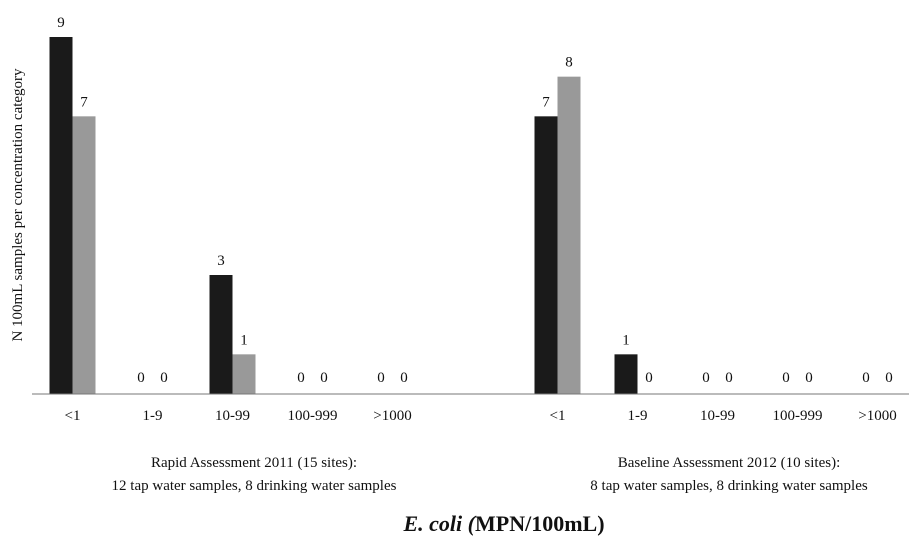 This screenshot has height=539, width=909. I want to click on group-label-line1: Rapid Assessment 2011 (15 sites):, so click(254, 463).